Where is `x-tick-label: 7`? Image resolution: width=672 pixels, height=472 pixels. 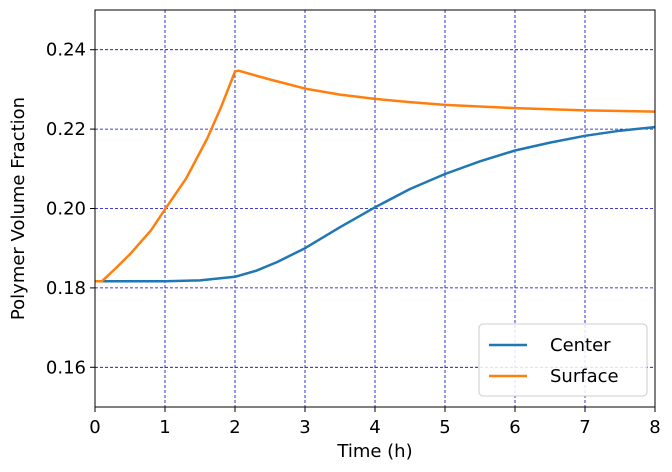 x-tick-label: 7 is located at coordinates (584, 427).